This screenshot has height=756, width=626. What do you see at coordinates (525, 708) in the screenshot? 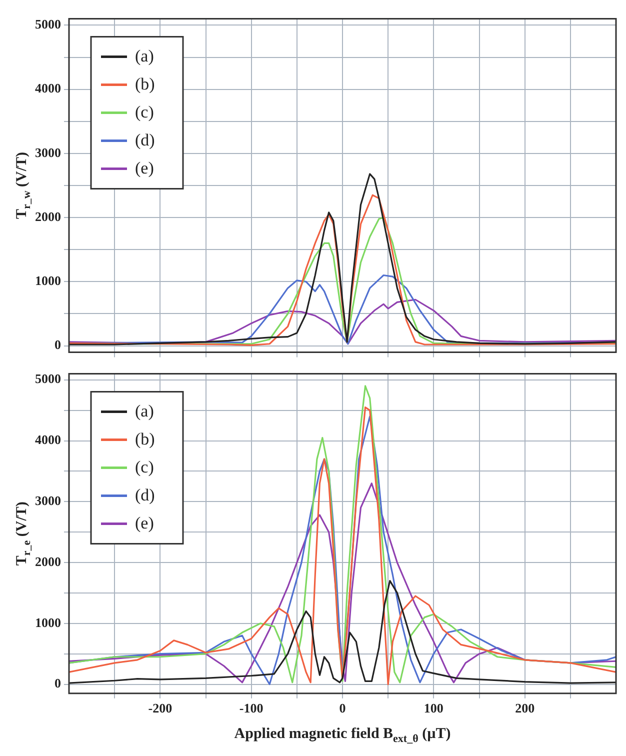
I see `x-tick-label: 200` at bounding box center [525, 708].